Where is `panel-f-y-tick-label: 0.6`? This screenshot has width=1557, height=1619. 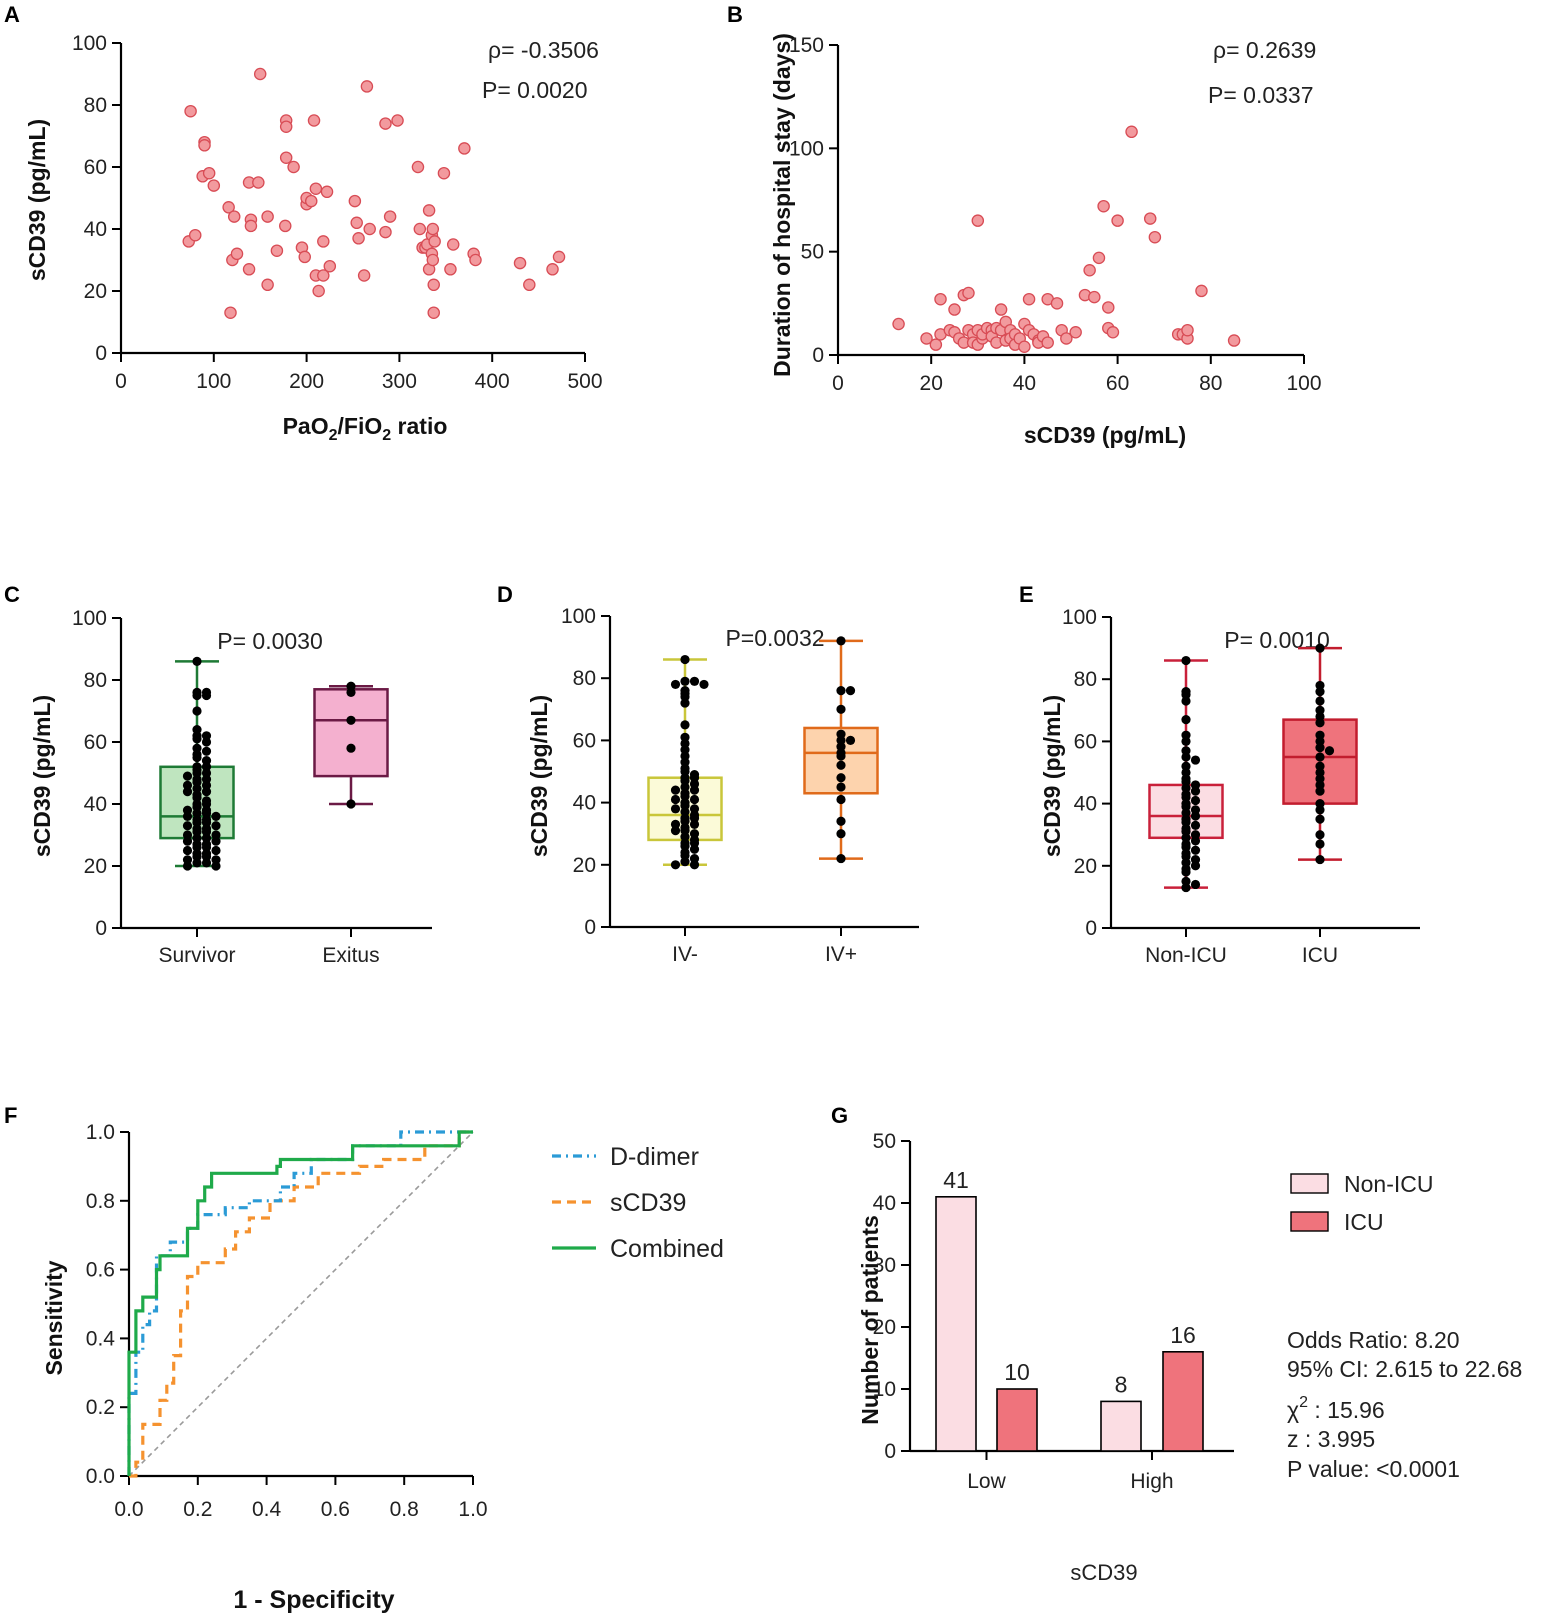
panel-f-y-tick-label: 0.6 is located at coordinates (100, 1270).